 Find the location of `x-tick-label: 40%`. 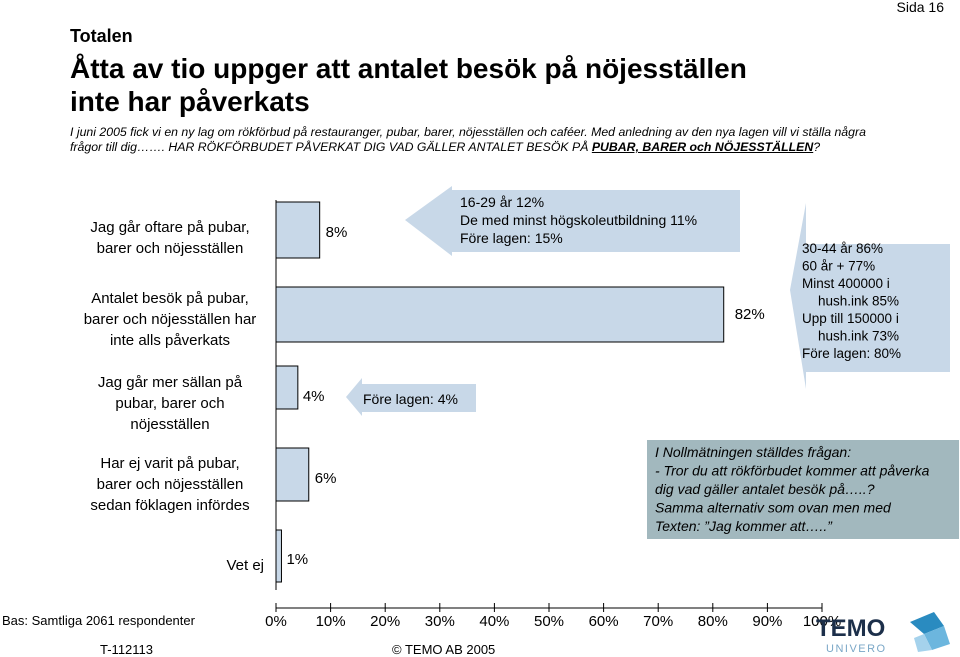

x-tick-label: 40% is located at coordinates (494, 621).